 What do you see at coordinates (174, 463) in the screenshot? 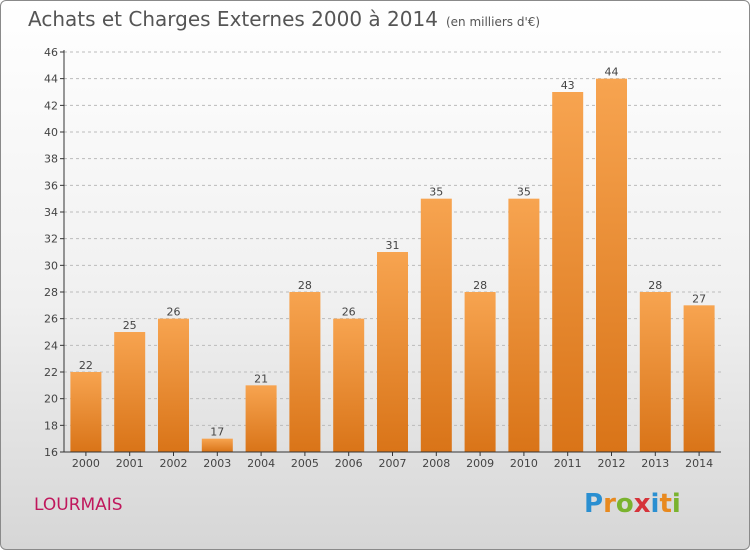
I see `x-tick-label: 2002` at bounding box center [174, 463].